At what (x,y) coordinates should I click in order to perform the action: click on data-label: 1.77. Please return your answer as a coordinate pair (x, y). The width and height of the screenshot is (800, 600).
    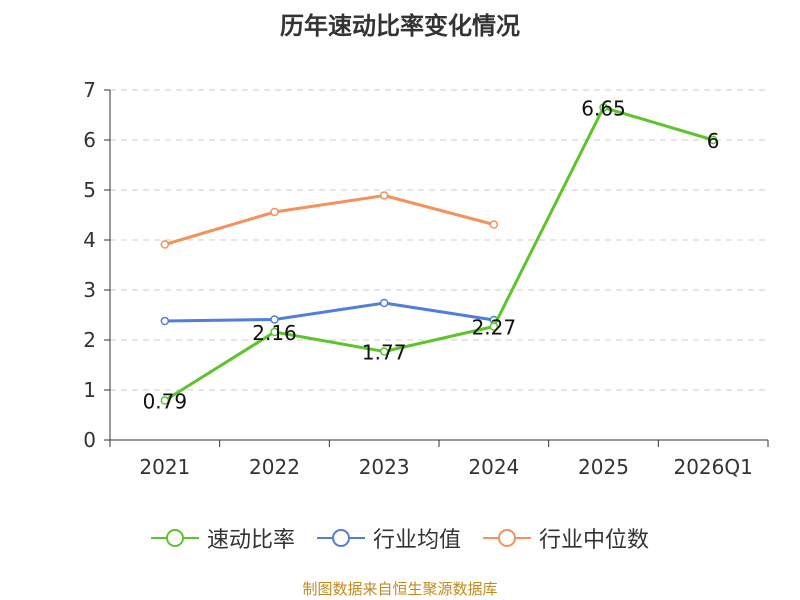
    Looking at the image, I should click on (384, 353).